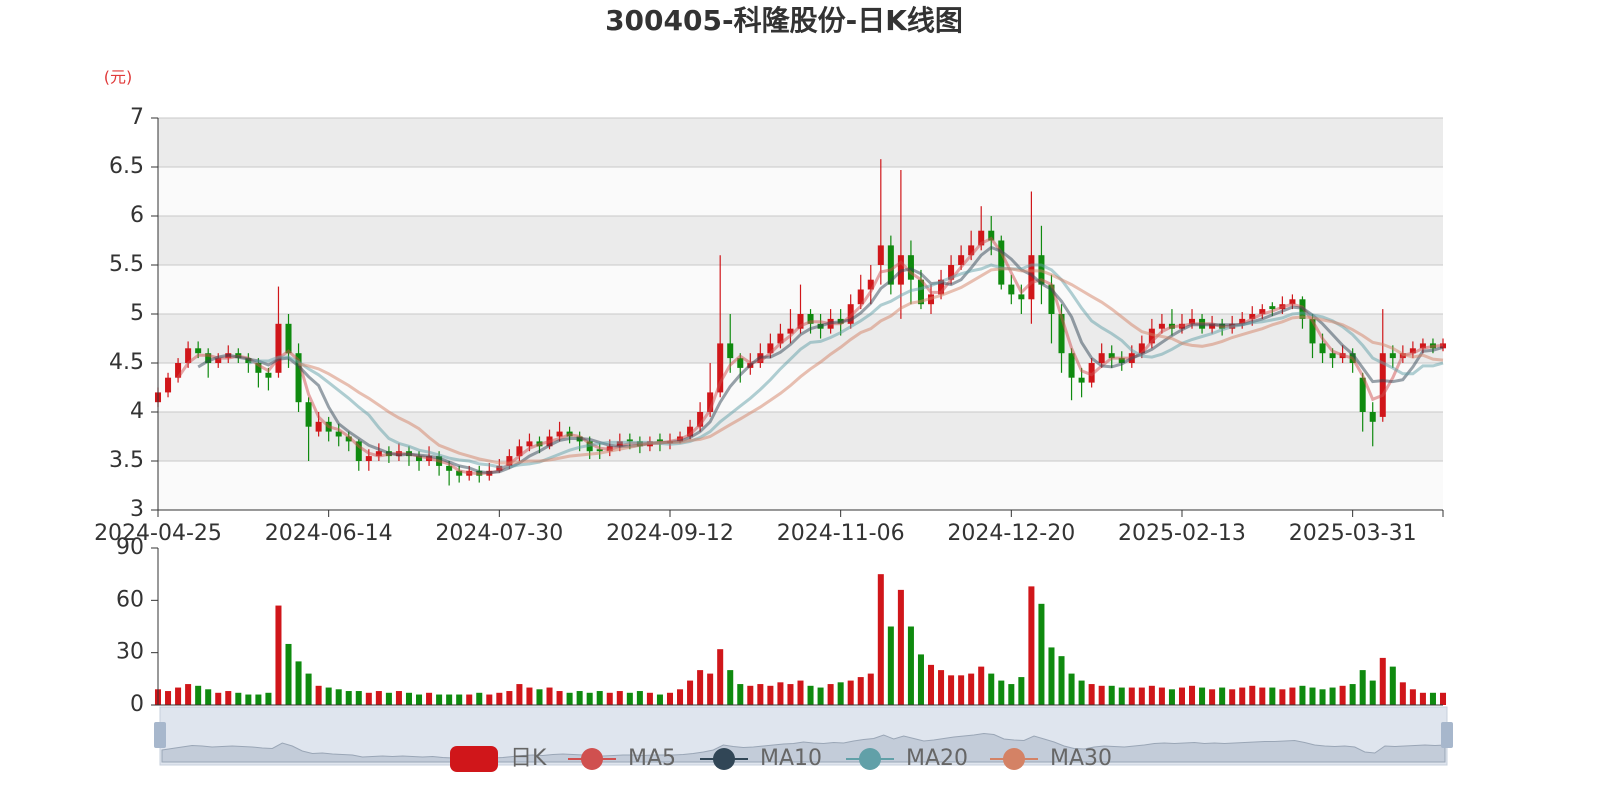  I want to click on legend-label: MA5, so click(652, 758).